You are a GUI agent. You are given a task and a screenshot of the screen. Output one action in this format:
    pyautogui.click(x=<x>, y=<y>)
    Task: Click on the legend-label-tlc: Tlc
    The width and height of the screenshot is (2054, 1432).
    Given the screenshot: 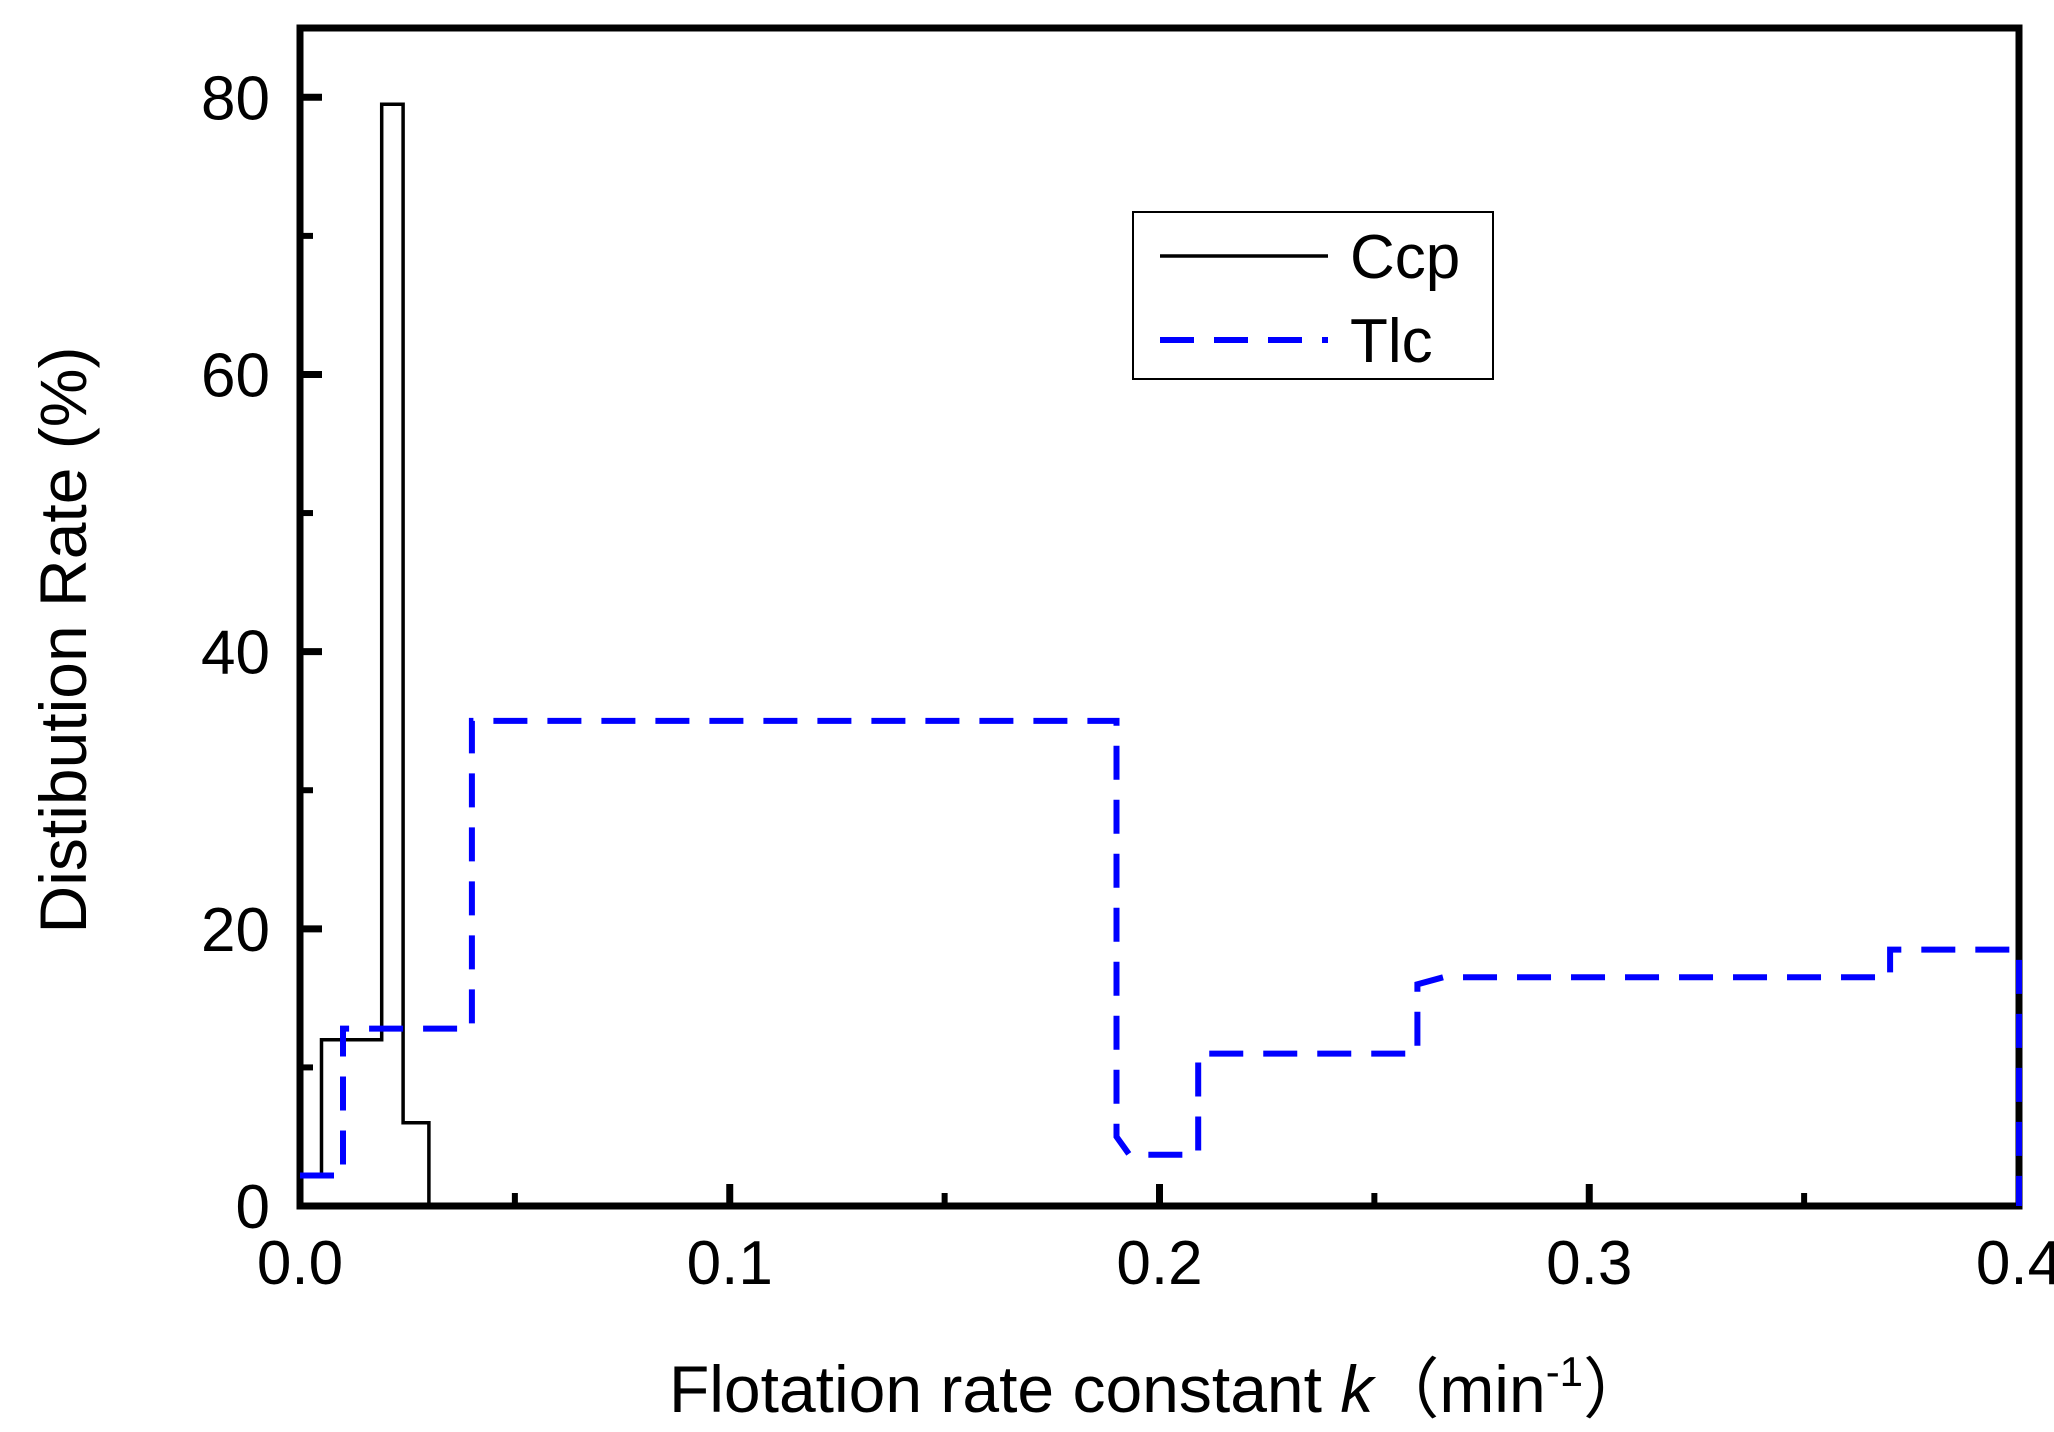 What is the action you would take?
    pyautogui.click(x=1391, y=341)
    